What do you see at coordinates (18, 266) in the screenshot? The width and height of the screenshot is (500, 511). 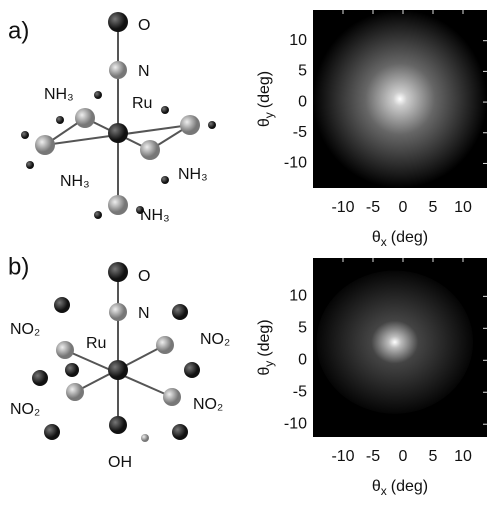 I see `panel-label: b)` at bounding box center [18, 266].